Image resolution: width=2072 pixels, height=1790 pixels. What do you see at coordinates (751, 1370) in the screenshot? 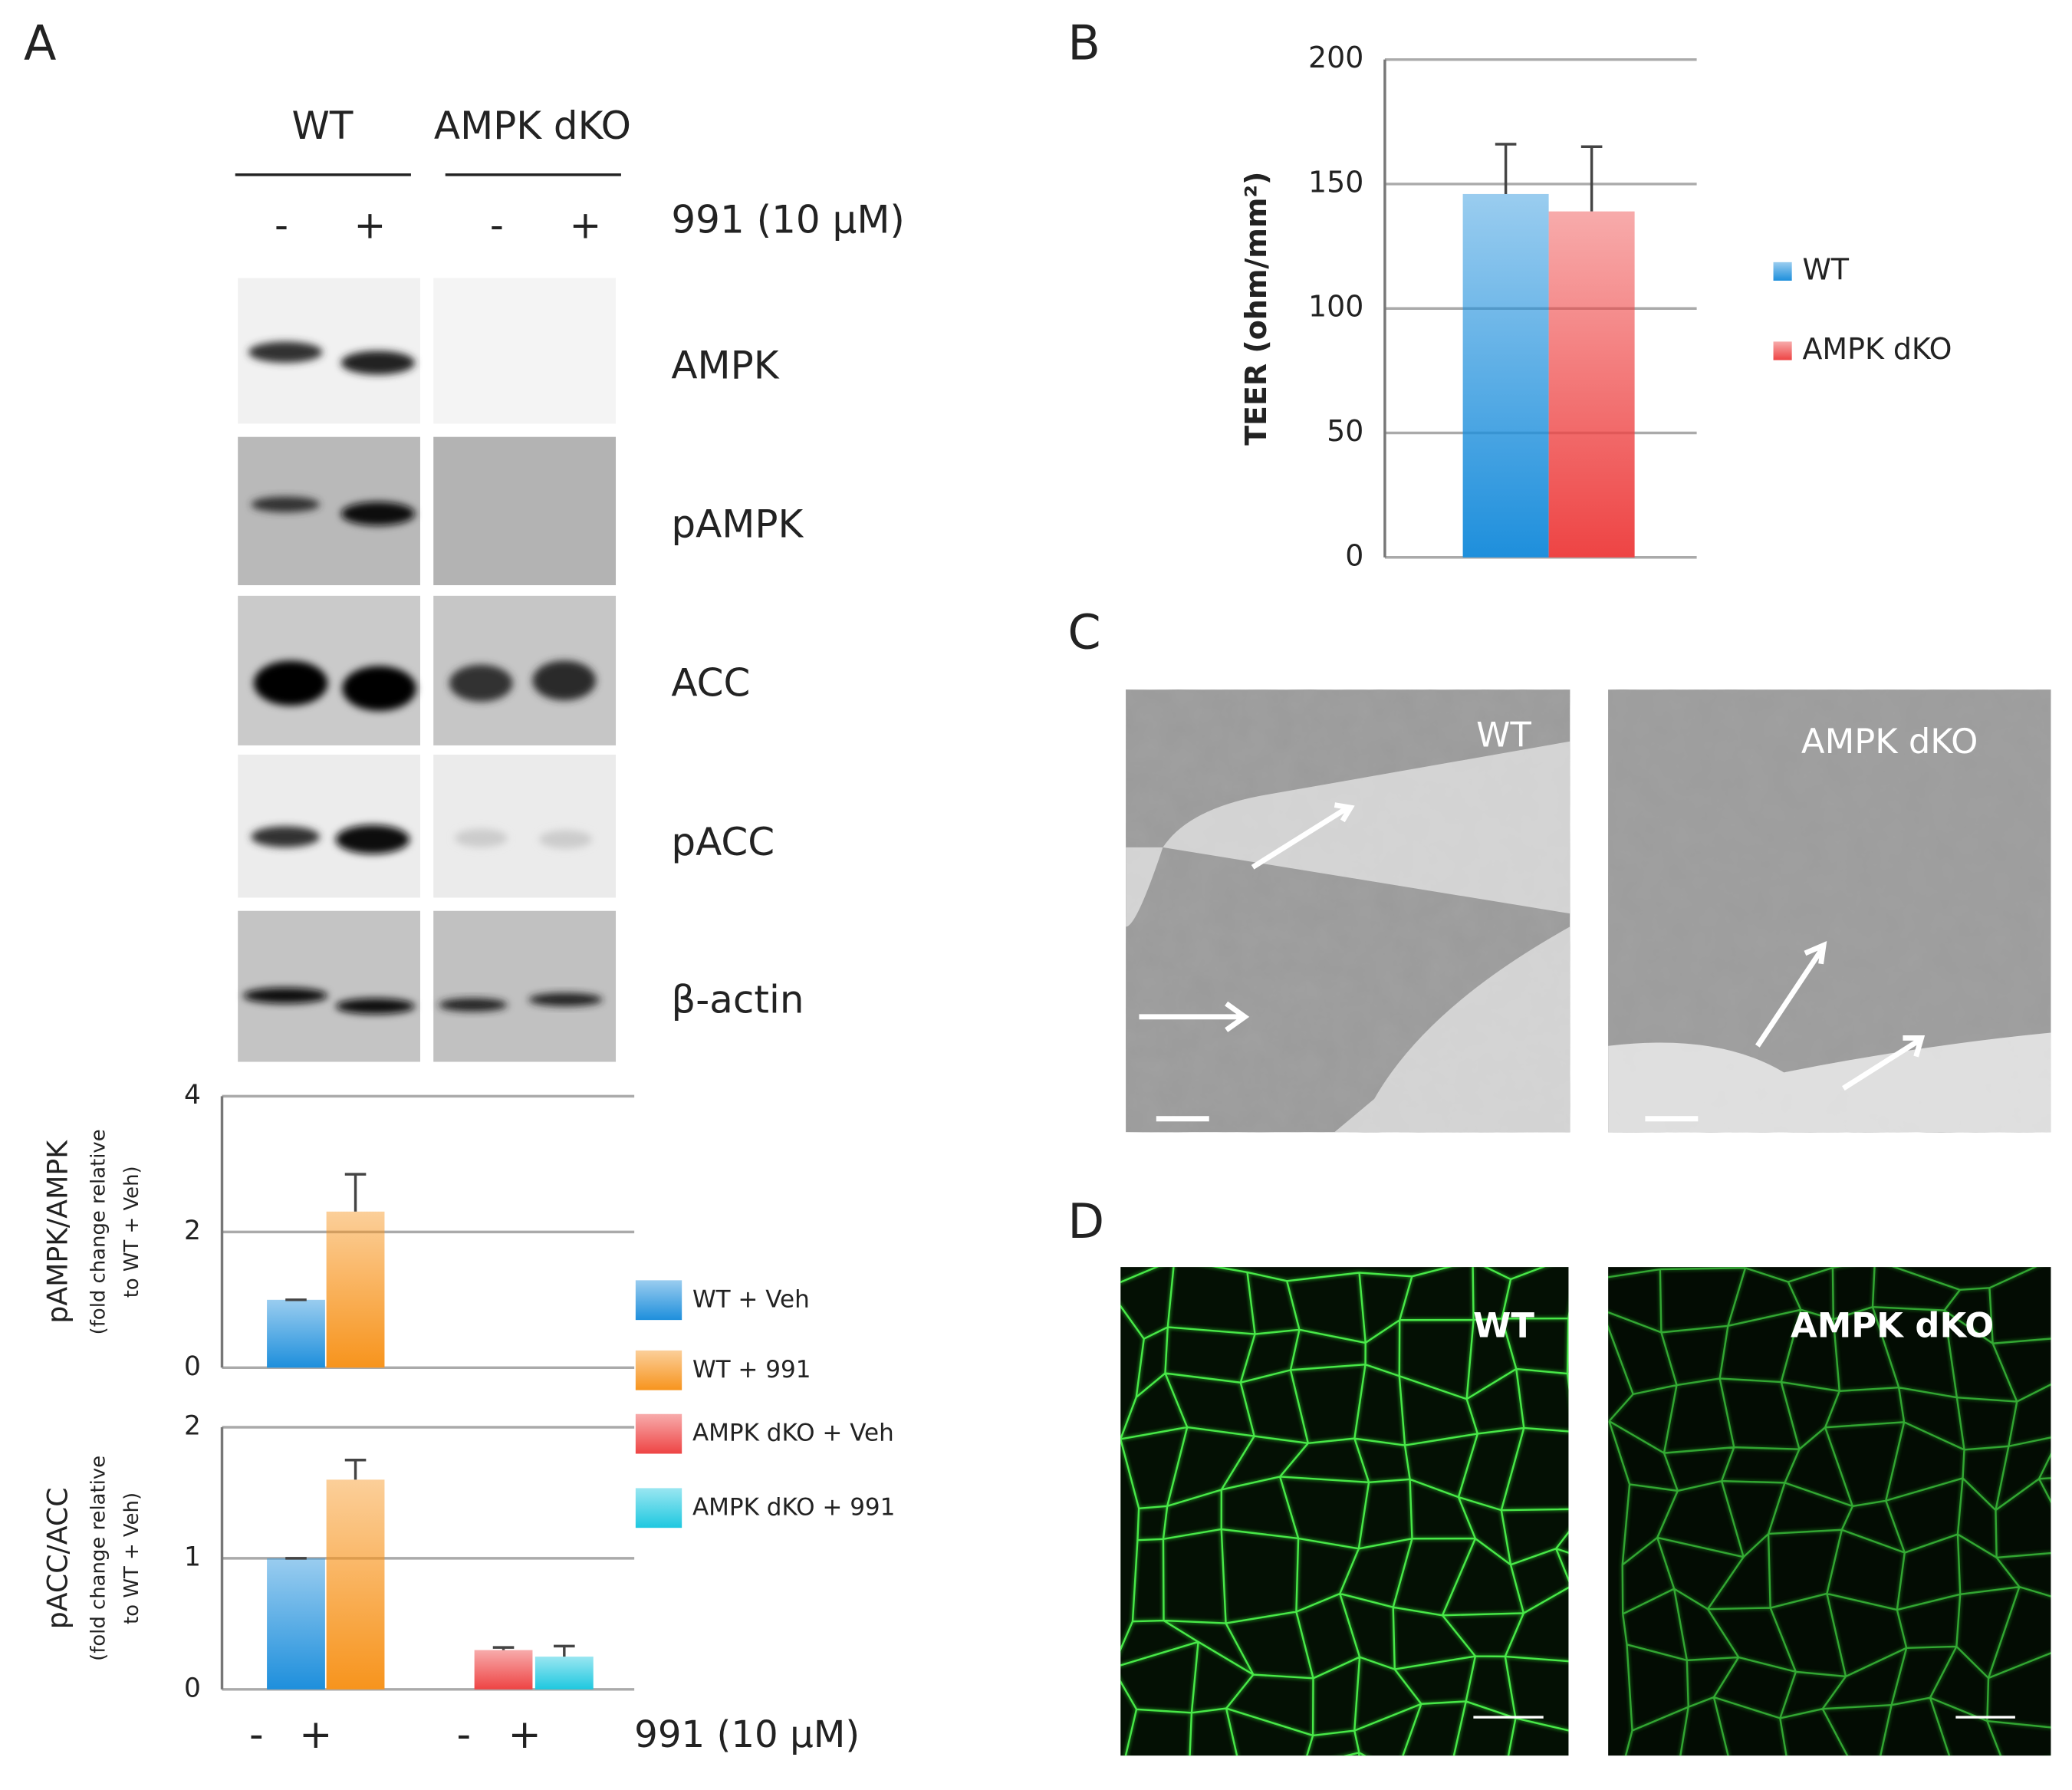
I see `legend-label: WT + 991` at bounding box center [751, 1370].